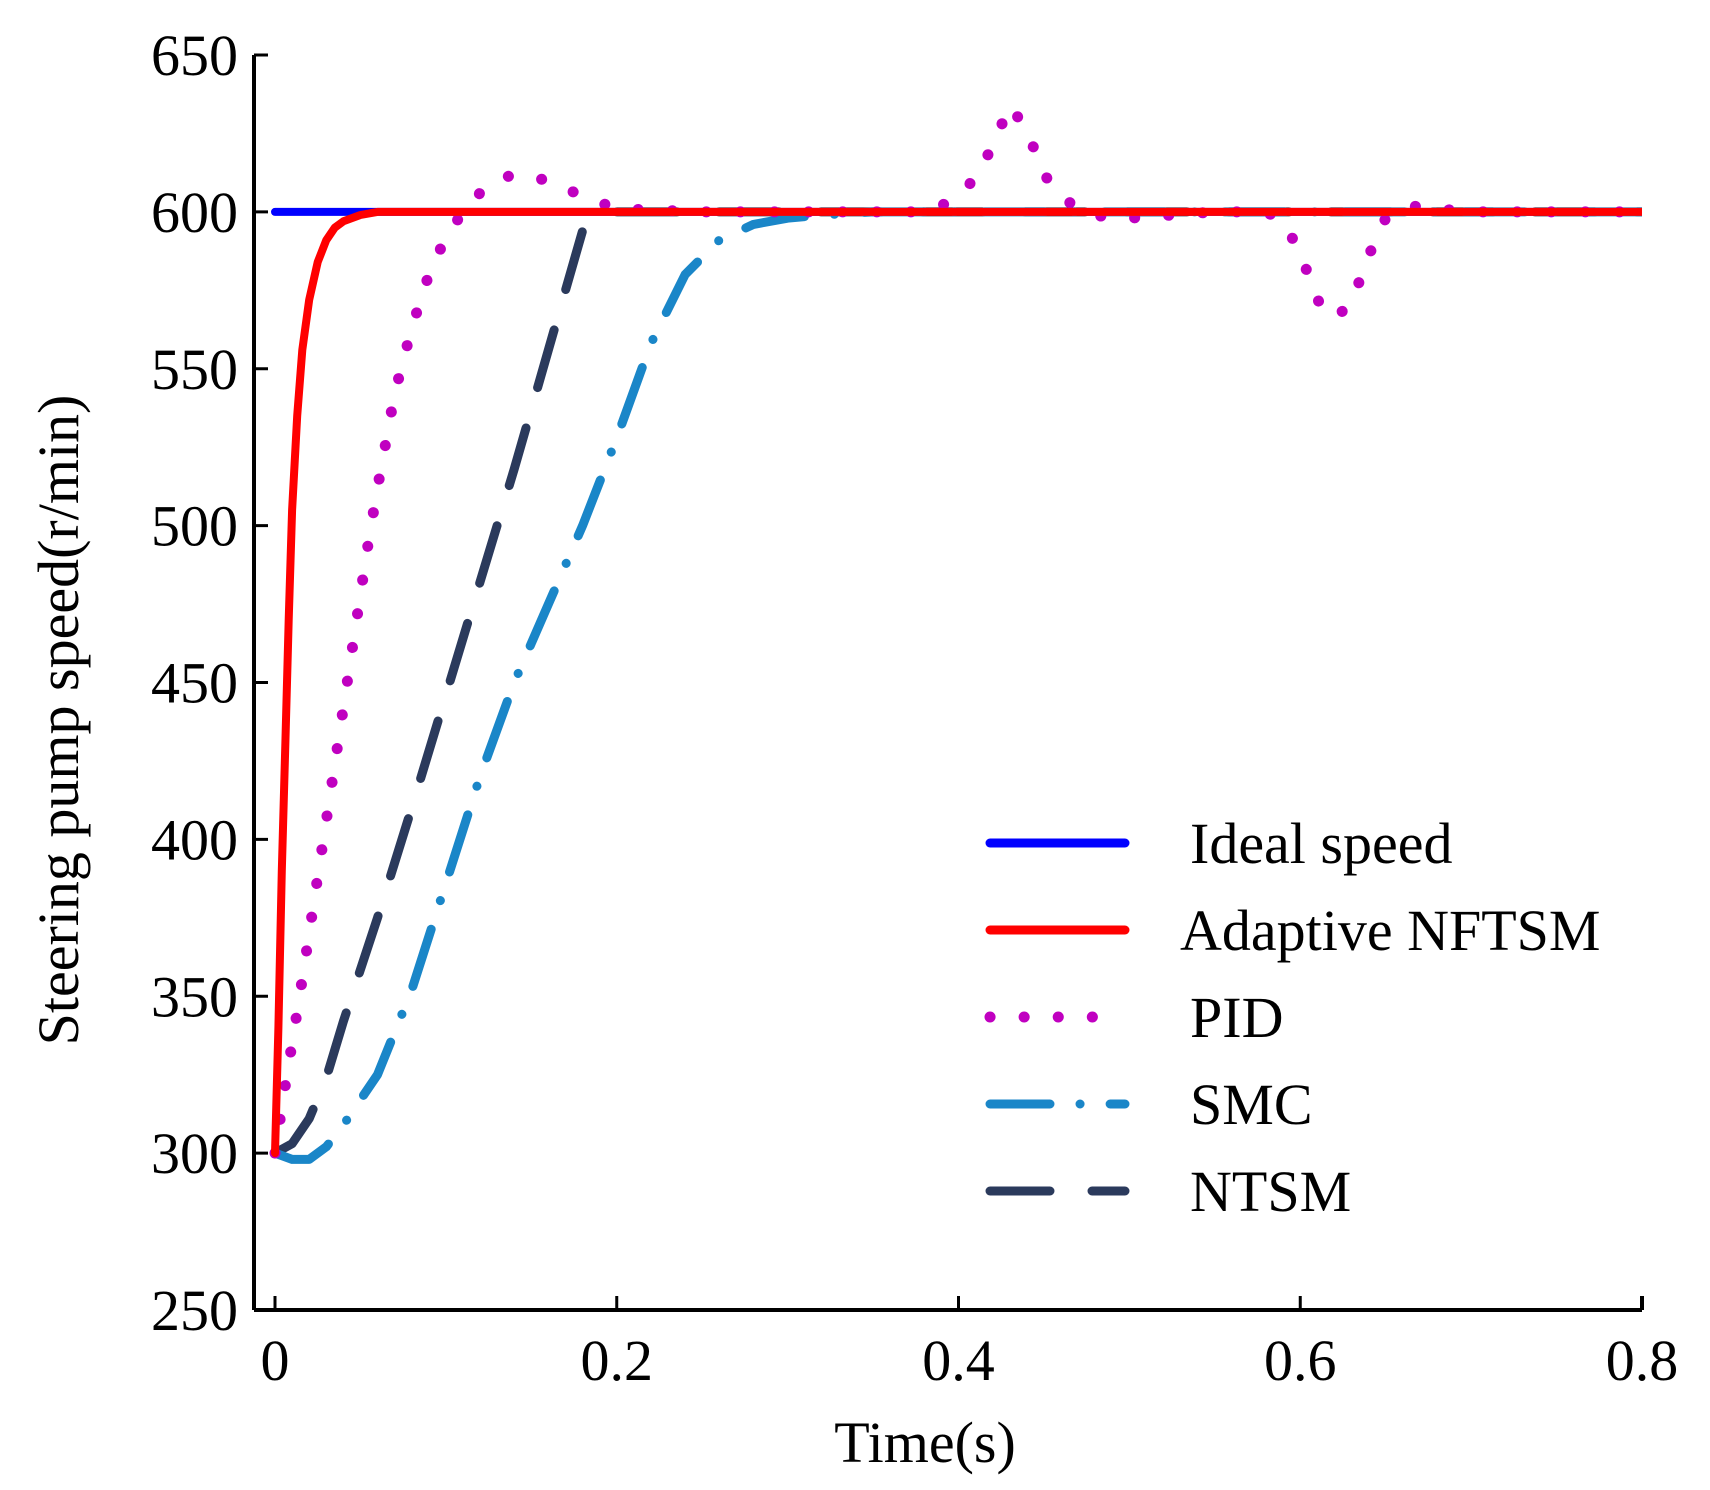  Describe the element at coordinates (194, 212) in the screenshot. I see `y-tick-label: 600` at that location.